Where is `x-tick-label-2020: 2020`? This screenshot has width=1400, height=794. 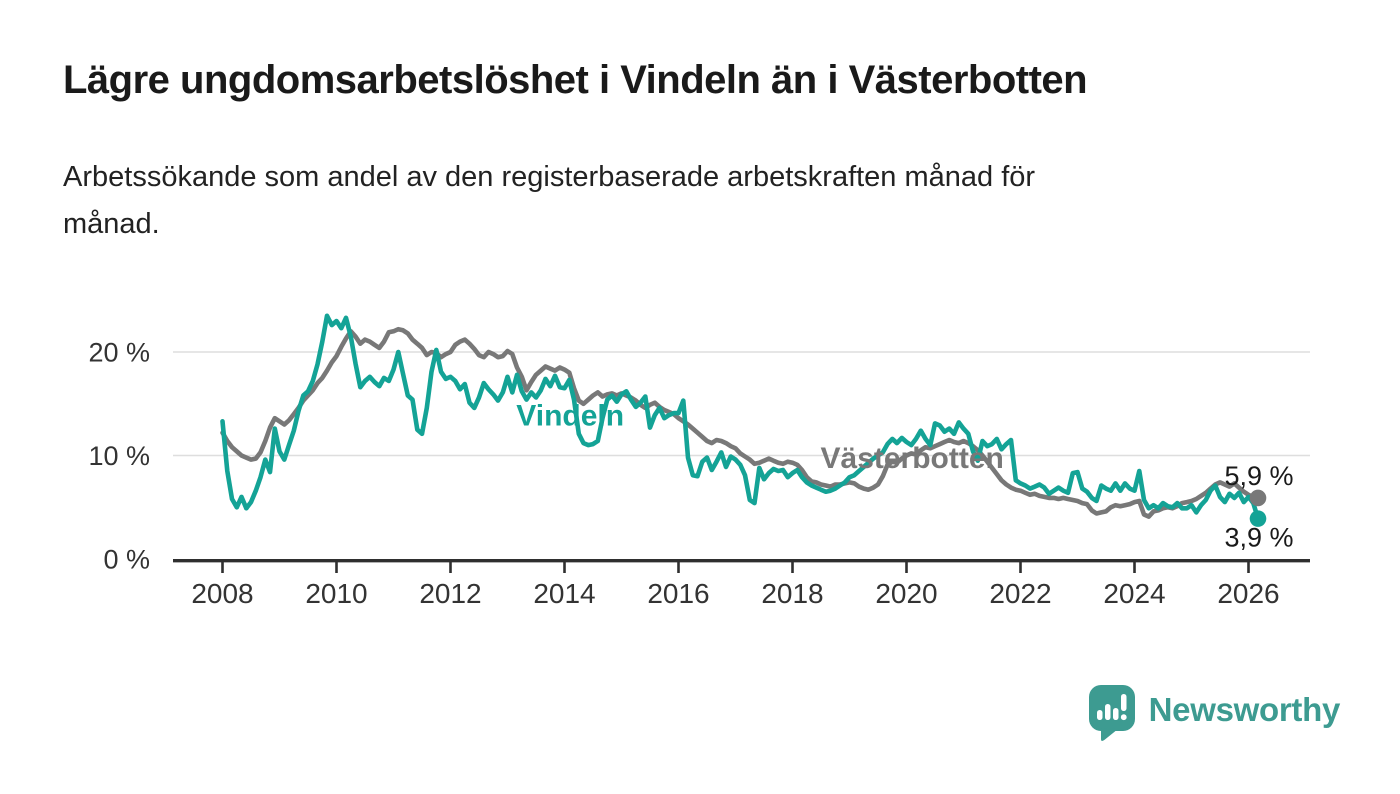 x-tick-label-2020: 2020 is located at coordinates (906, 593).